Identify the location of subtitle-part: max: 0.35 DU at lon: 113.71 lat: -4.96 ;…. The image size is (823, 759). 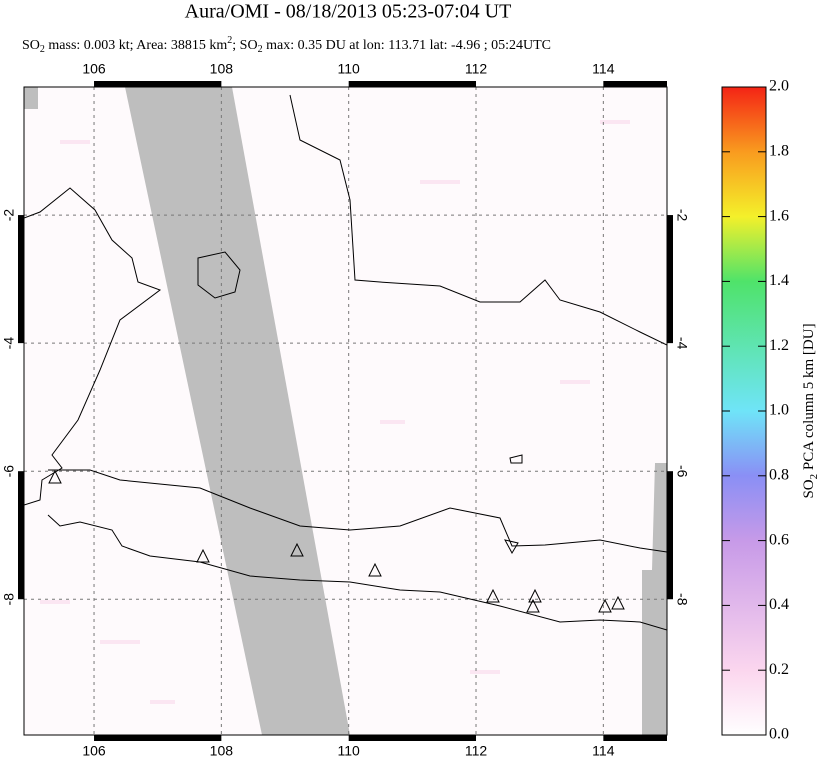
(407, 45).